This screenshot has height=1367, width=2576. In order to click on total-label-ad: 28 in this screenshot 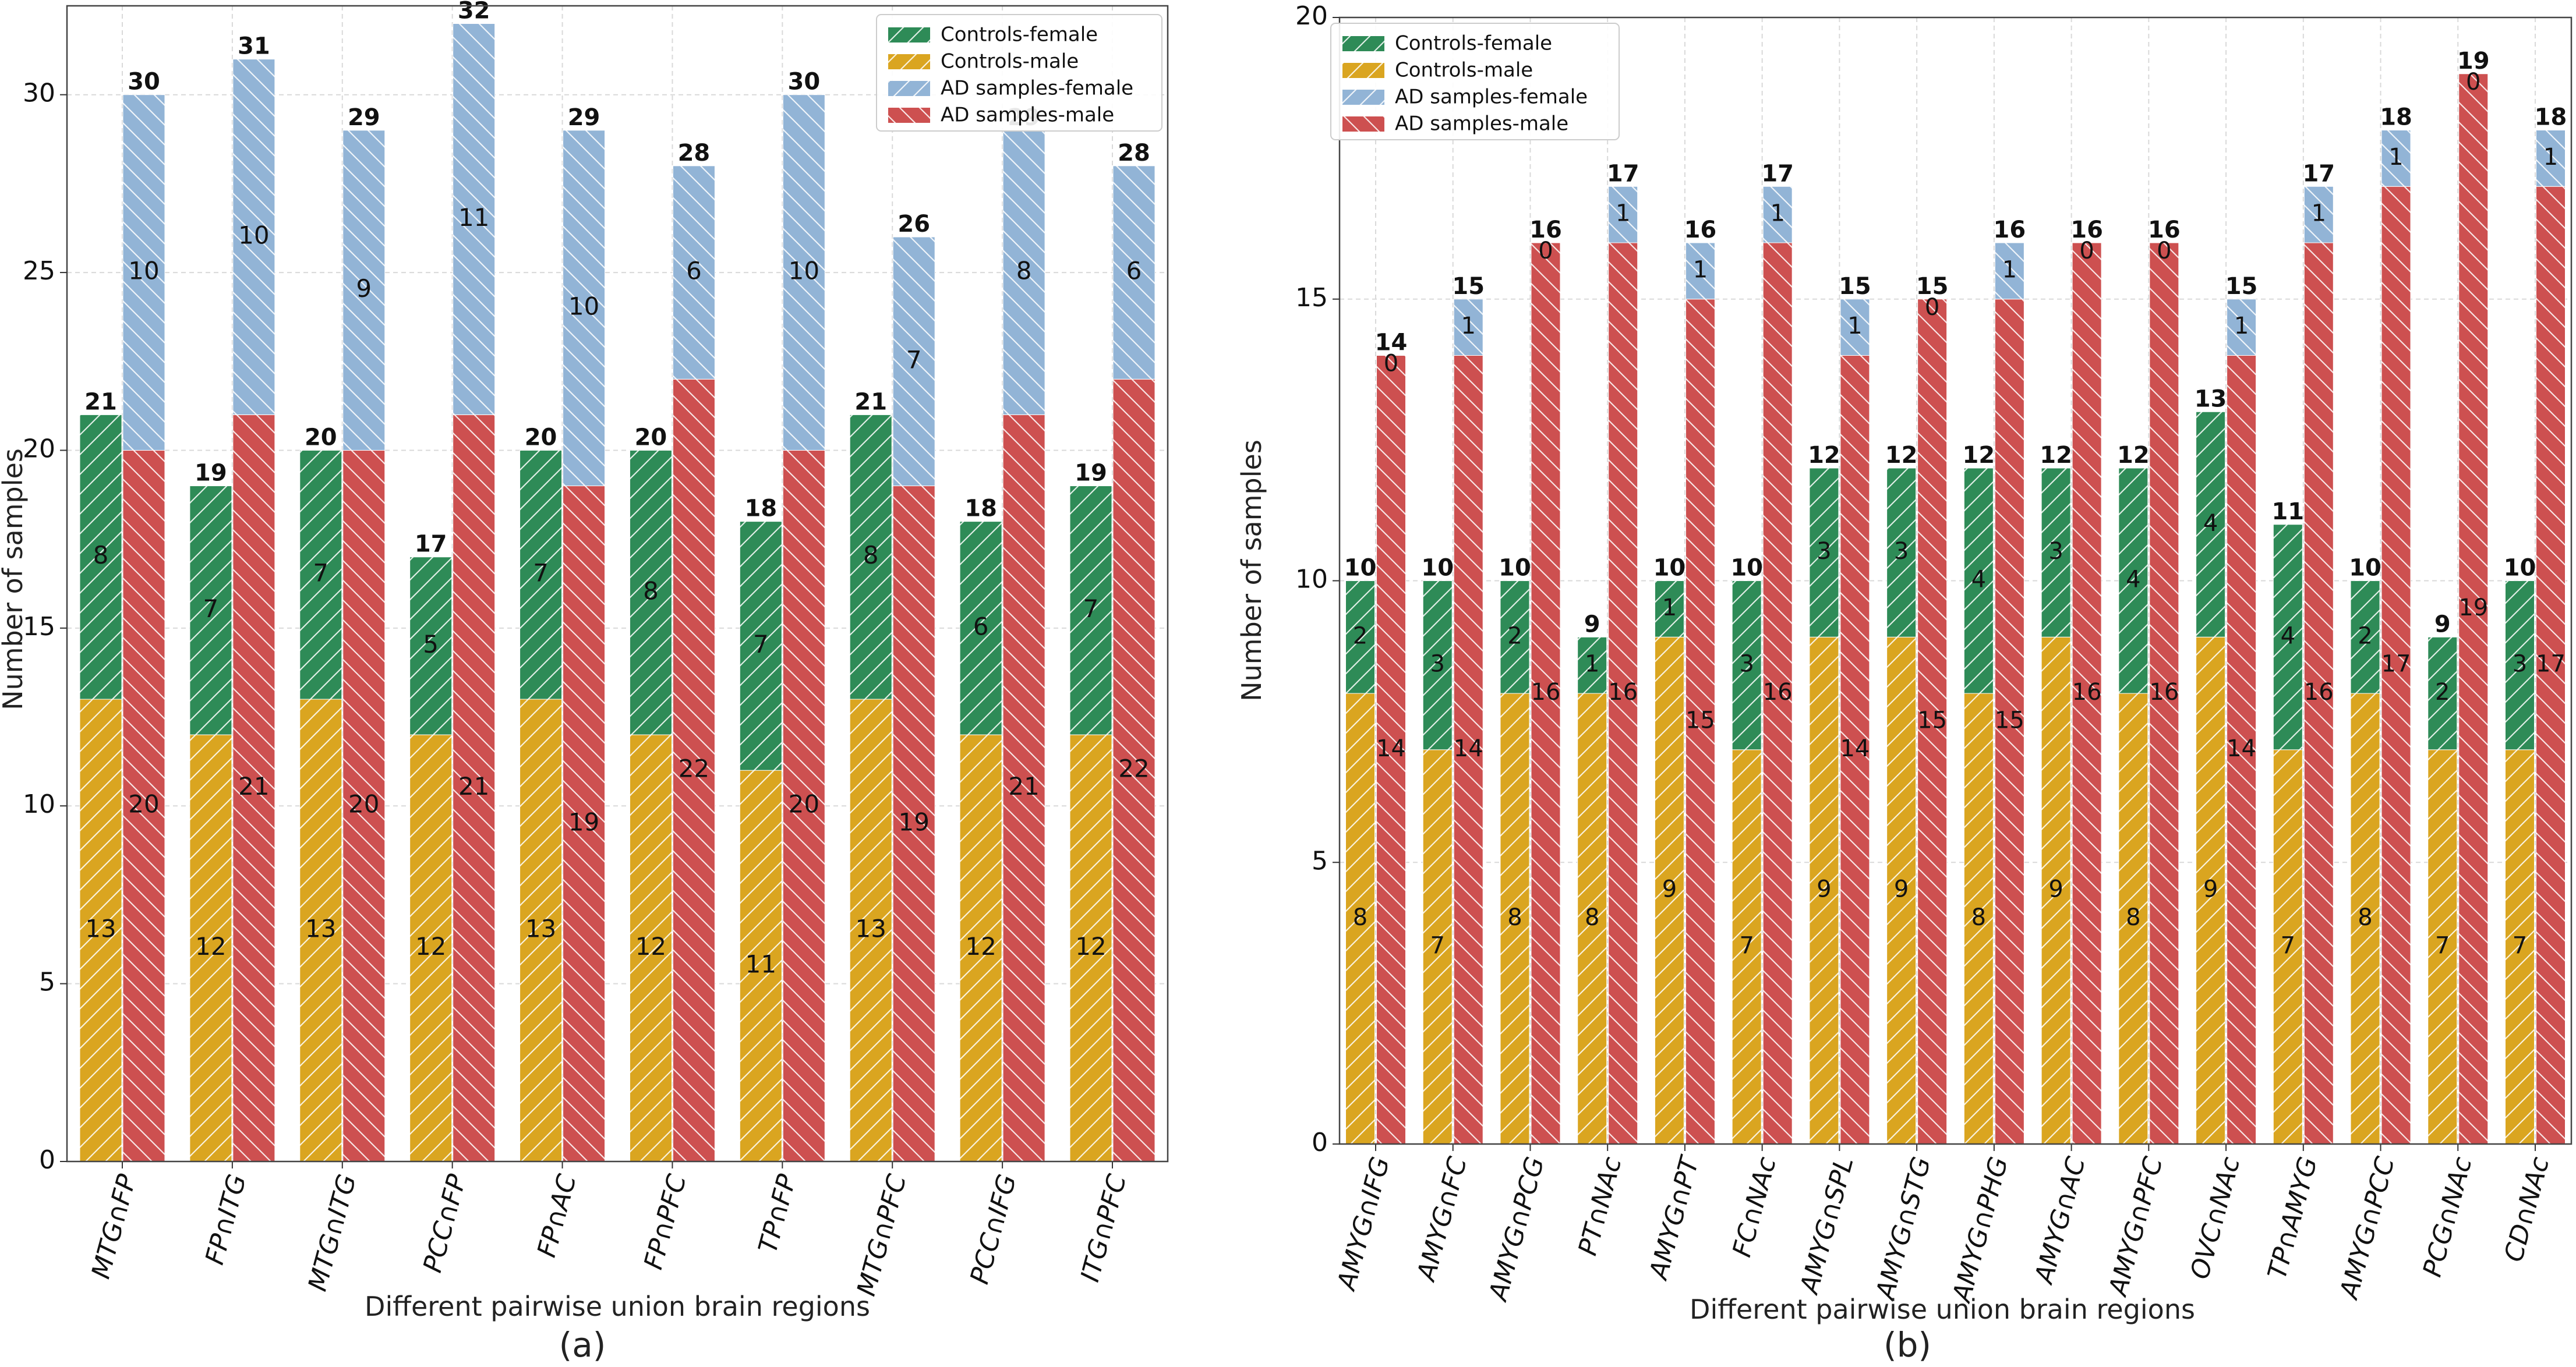, I will do `click(694, 153)`.